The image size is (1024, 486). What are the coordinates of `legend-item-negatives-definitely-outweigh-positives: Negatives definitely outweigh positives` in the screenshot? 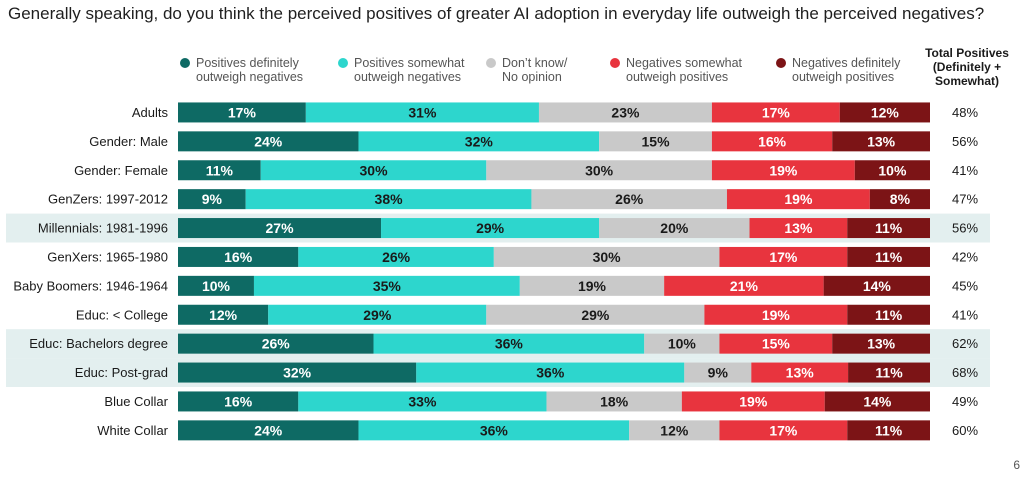 It's located at (838, 70).